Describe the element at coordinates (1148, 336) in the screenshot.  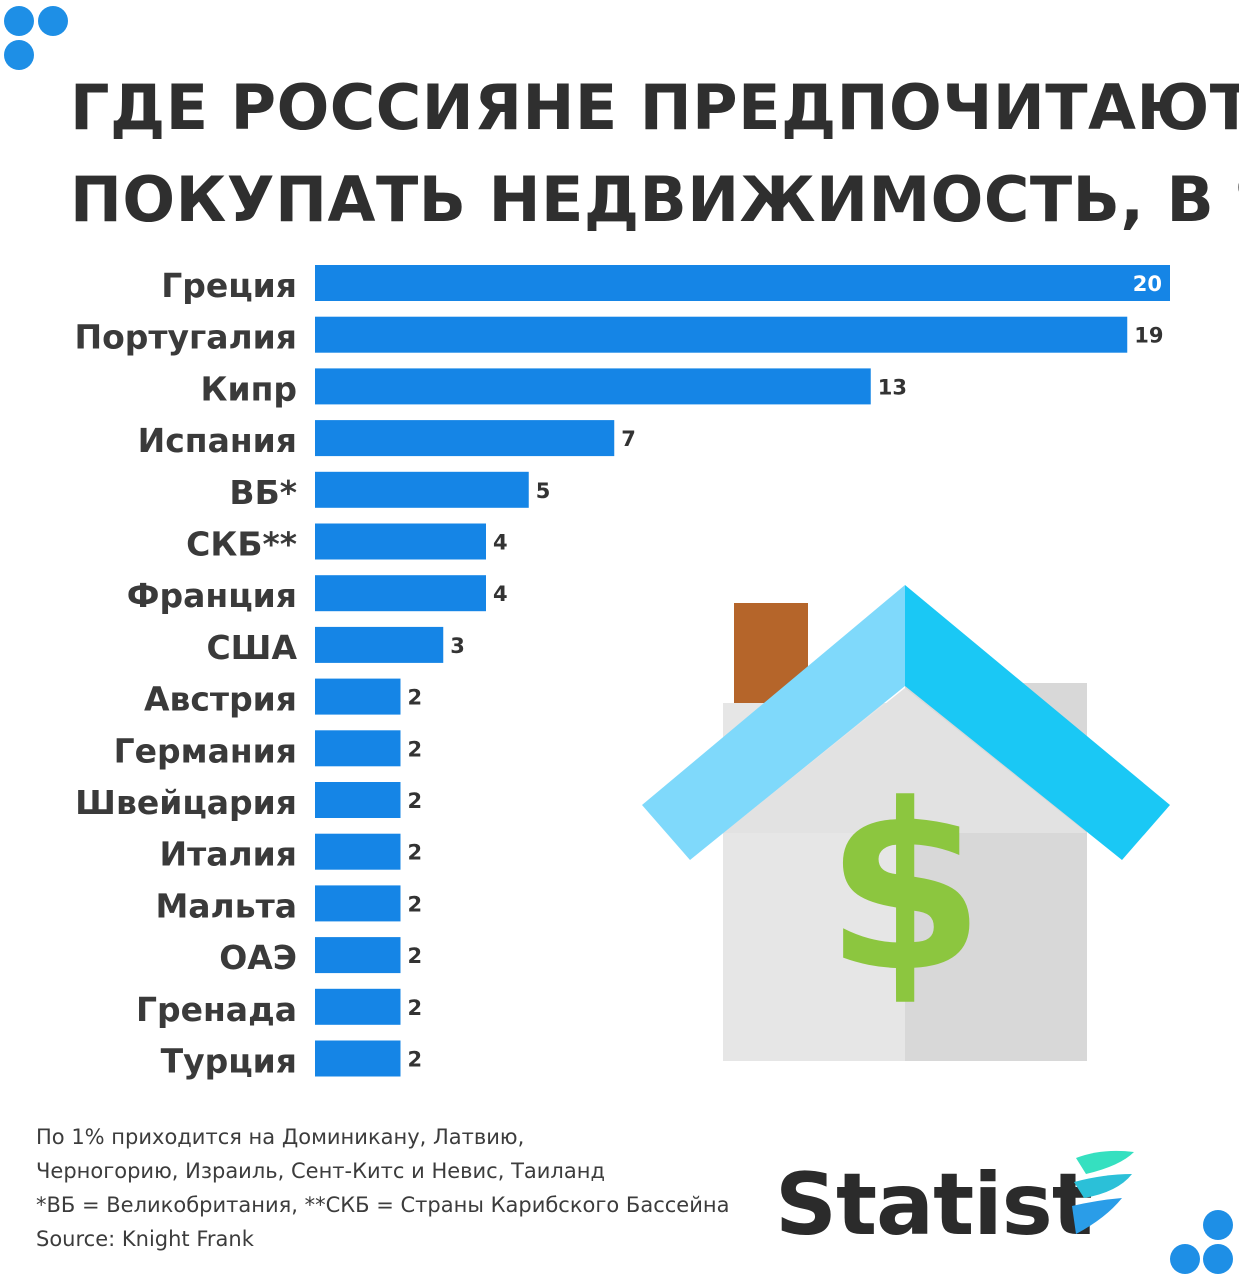
I see `bar-value-label: 19` at that location.